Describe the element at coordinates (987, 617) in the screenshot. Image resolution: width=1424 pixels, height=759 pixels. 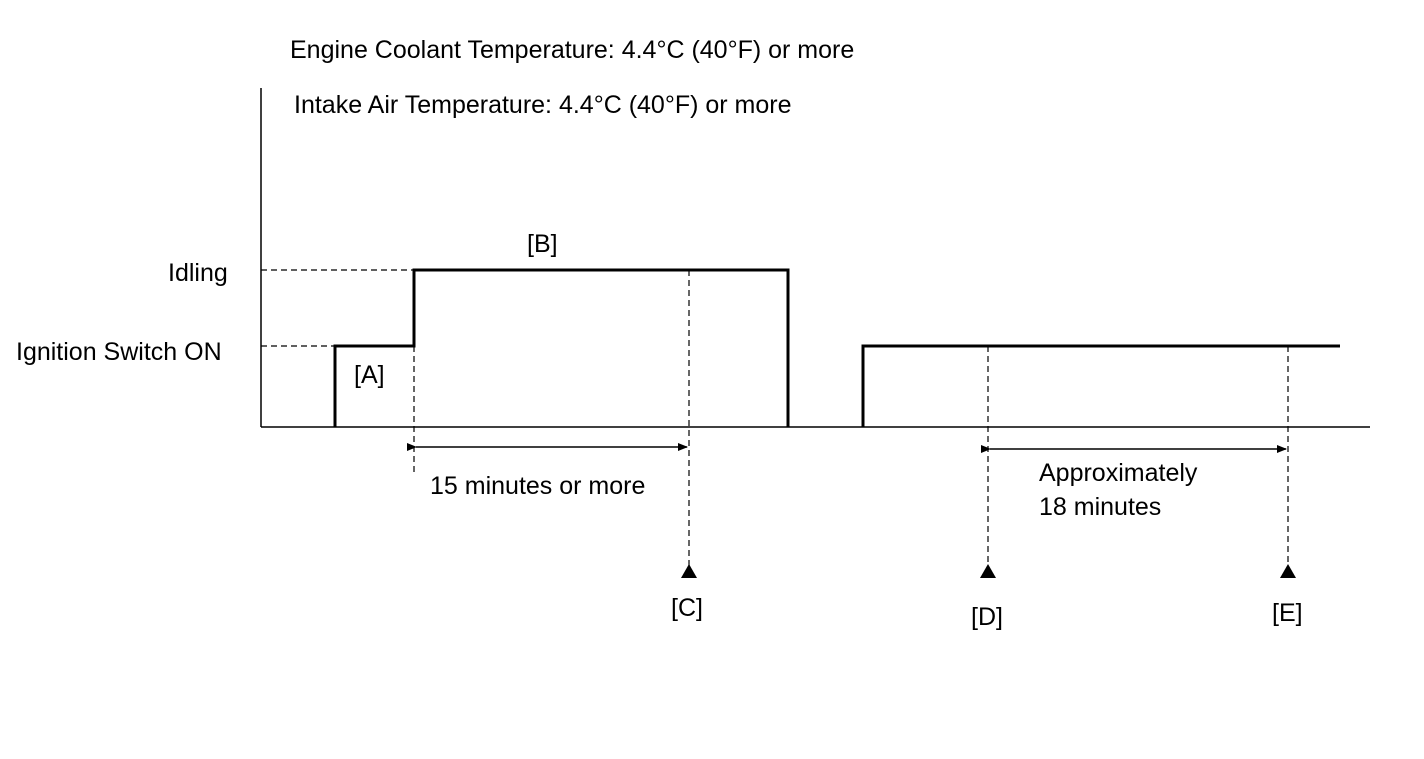
I see `step-label-d: [D]` at that location.